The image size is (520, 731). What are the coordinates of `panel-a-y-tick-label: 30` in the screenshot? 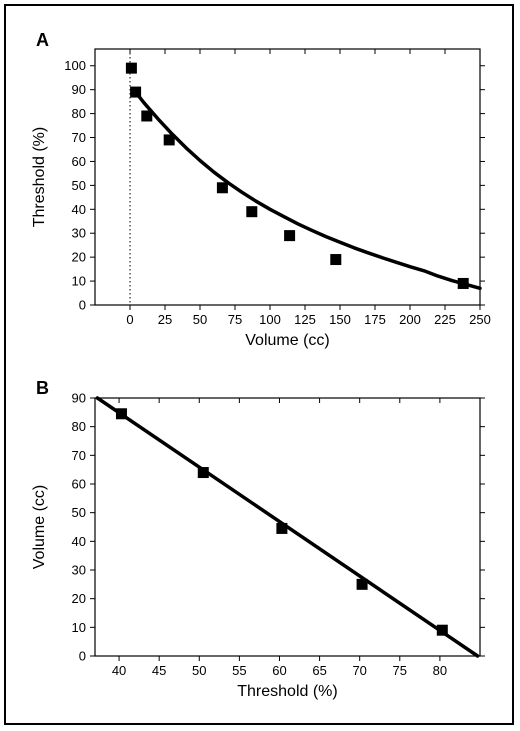 It's located at (79, 233).